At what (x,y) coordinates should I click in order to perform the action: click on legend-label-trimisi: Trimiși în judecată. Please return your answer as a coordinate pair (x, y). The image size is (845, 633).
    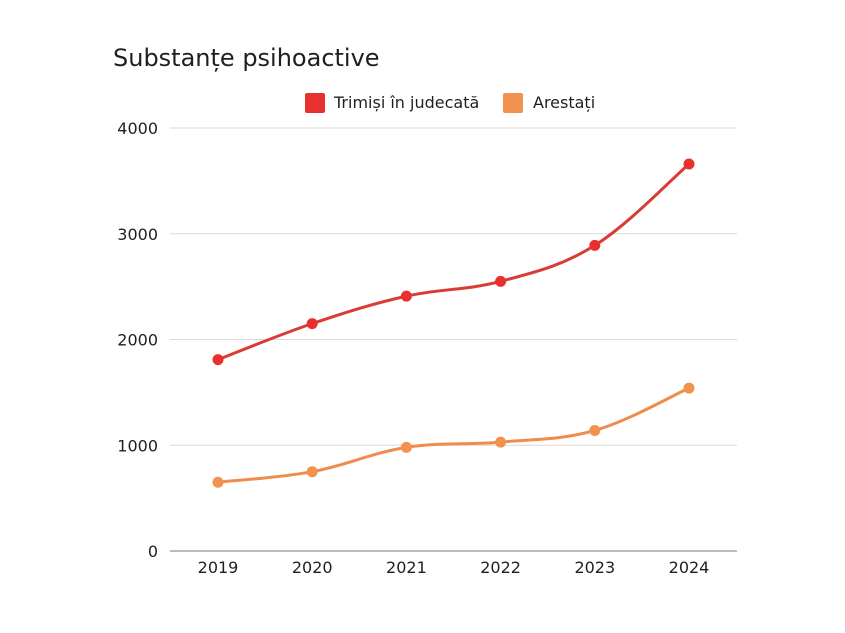
    Looking at the image, I should click on (406, 102).